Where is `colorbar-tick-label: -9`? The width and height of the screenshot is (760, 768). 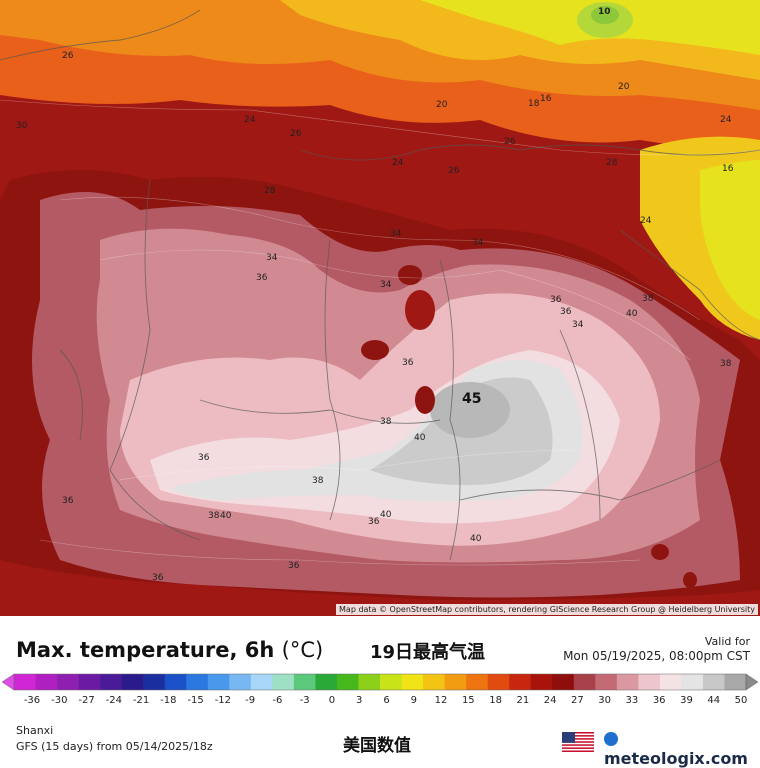
colorbar-tick-label: -9 is located at coordinates (250, 700).